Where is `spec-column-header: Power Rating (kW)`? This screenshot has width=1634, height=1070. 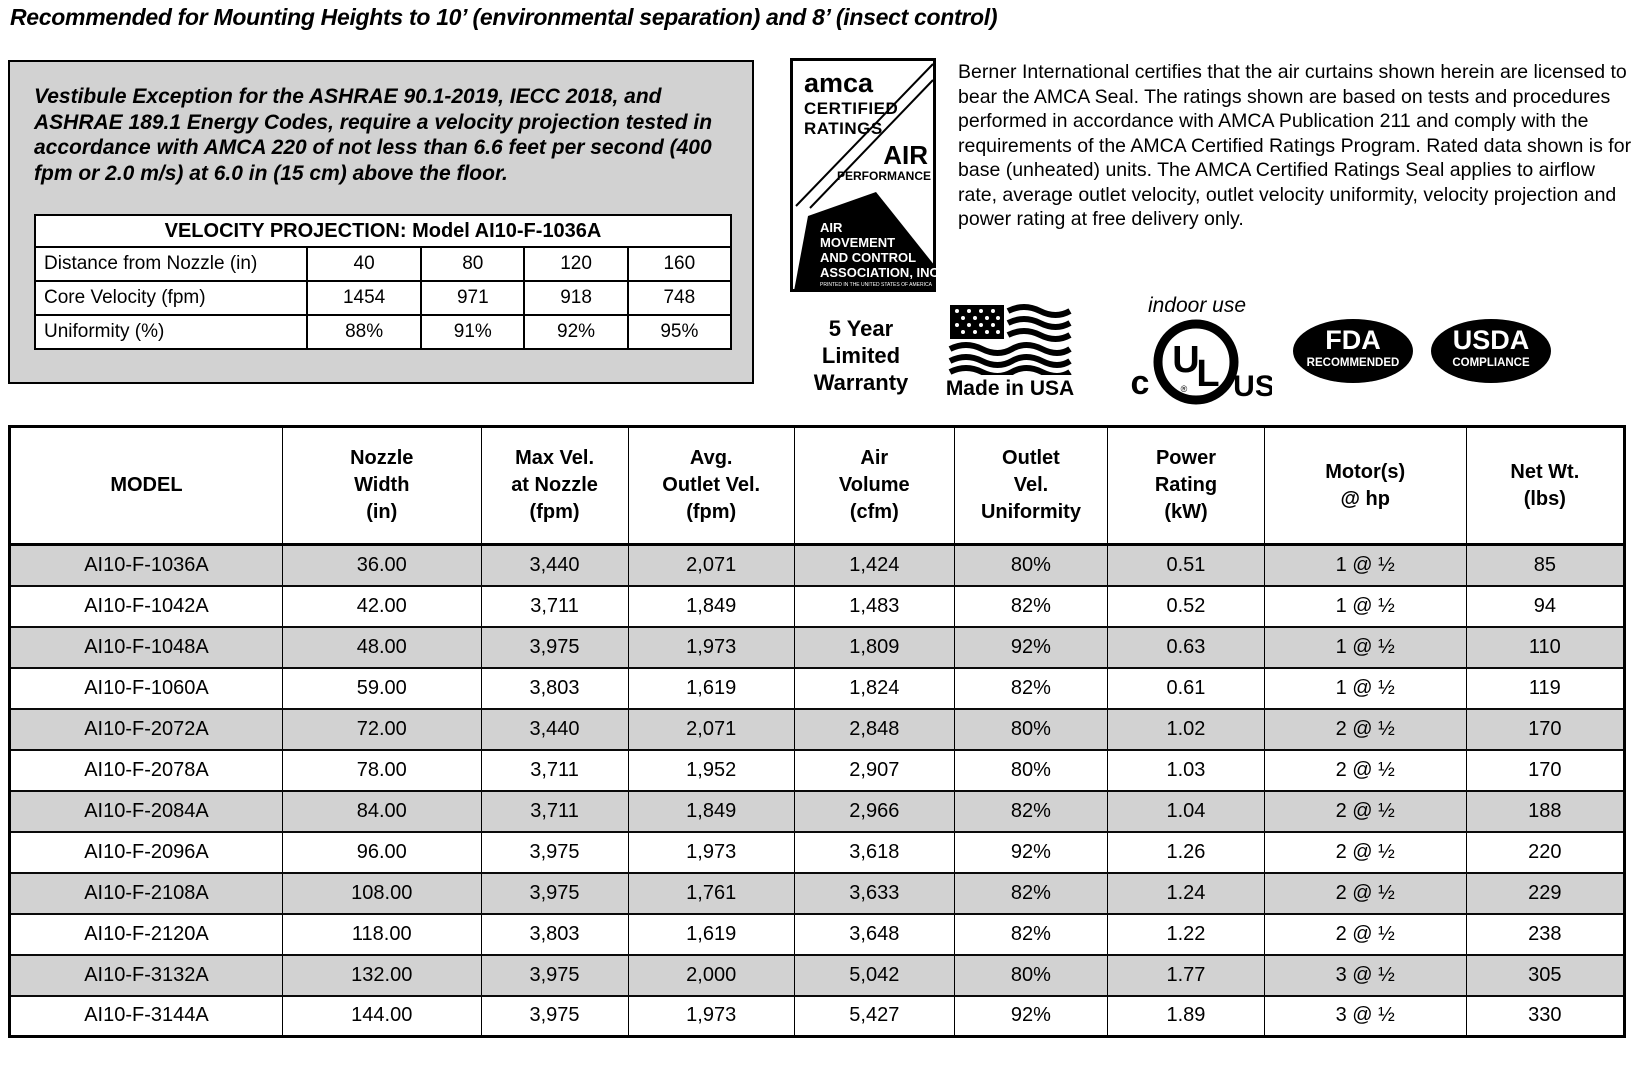 spec-column-header: Power Rating (kW) is located at coordinates (1186, 485).